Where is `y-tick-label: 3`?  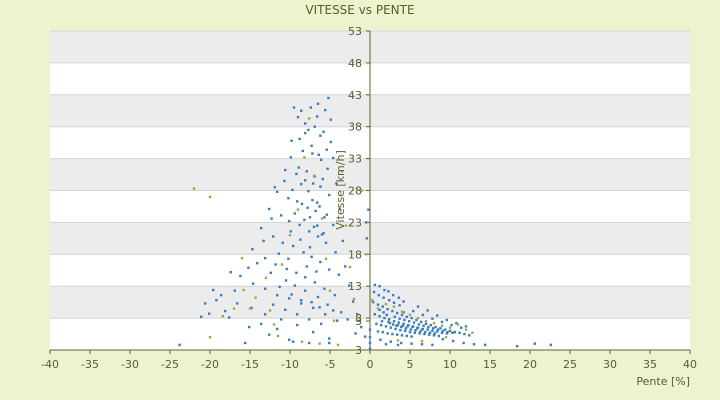
y-tick-label: 3 is located at coordinates (358, 321).